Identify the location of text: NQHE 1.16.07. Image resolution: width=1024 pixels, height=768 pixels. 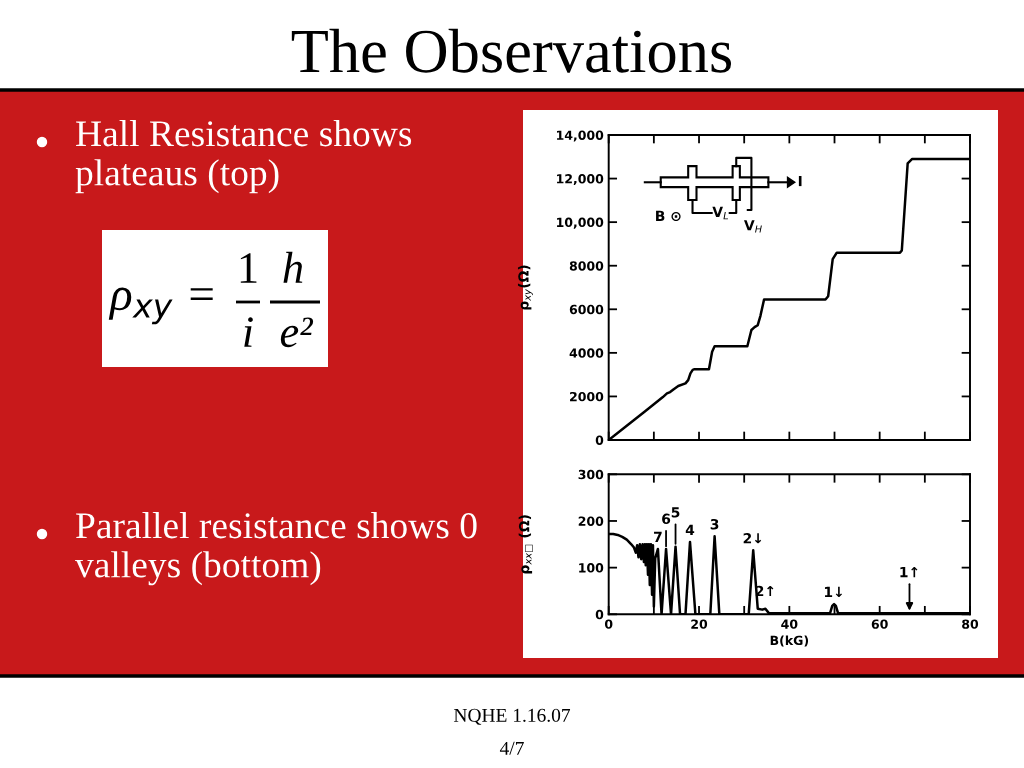
(512, 716).